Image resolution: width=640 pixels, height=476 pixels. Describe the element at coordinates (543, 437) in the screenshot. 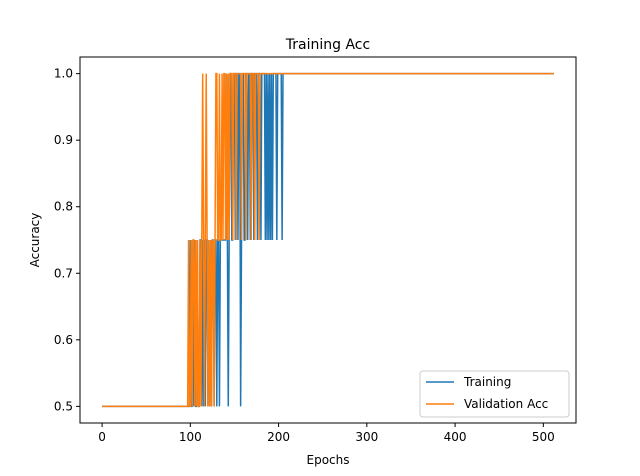

I see `x-tick-label: 500` at that location.